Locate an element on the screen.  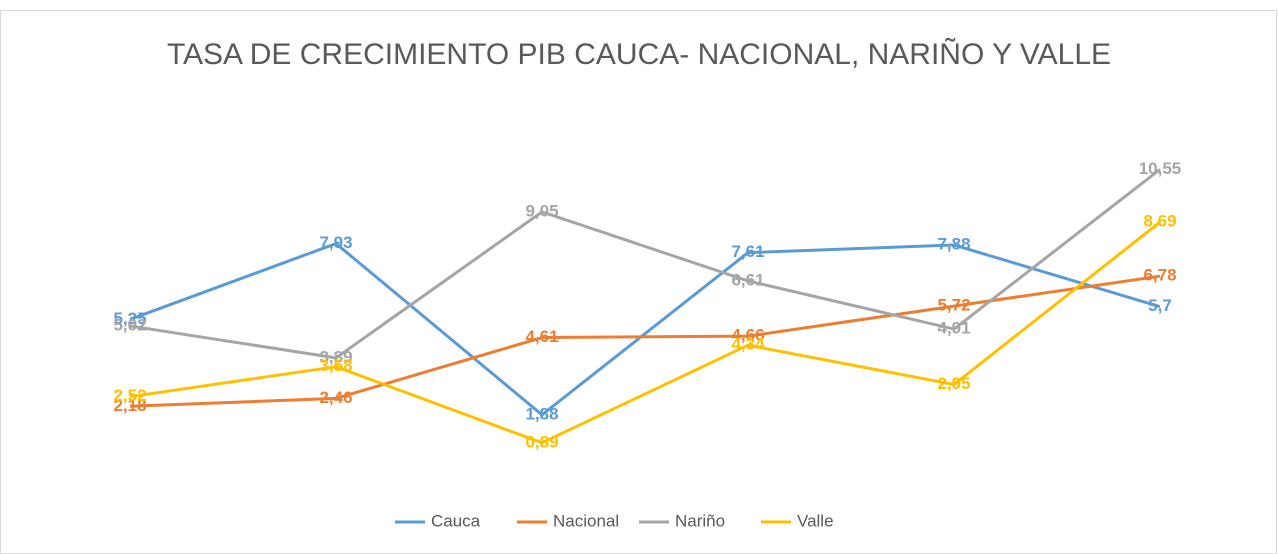
data-label: 7,61 is located at coordinates (747, 251).